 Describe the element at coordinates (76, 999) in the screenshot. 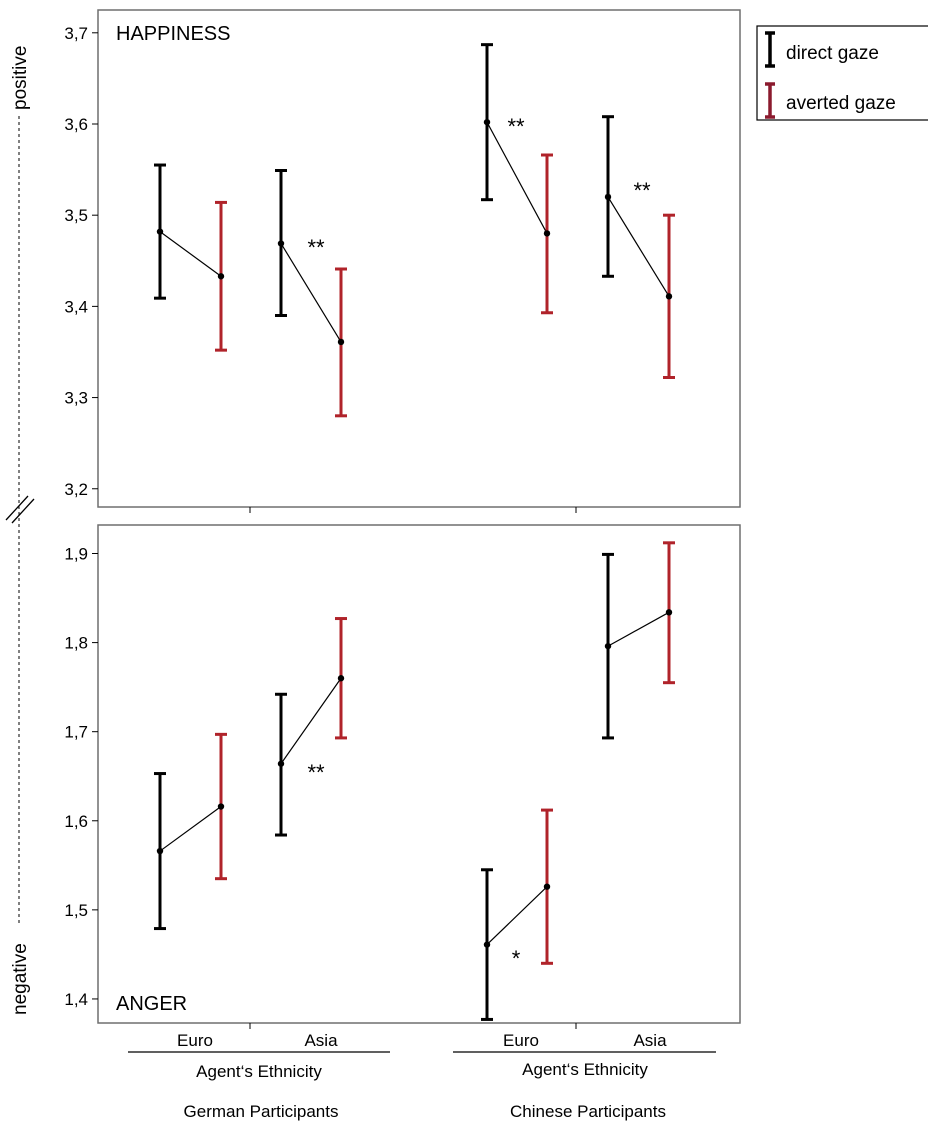

I see `y-tick-label: 1,4` at that location.